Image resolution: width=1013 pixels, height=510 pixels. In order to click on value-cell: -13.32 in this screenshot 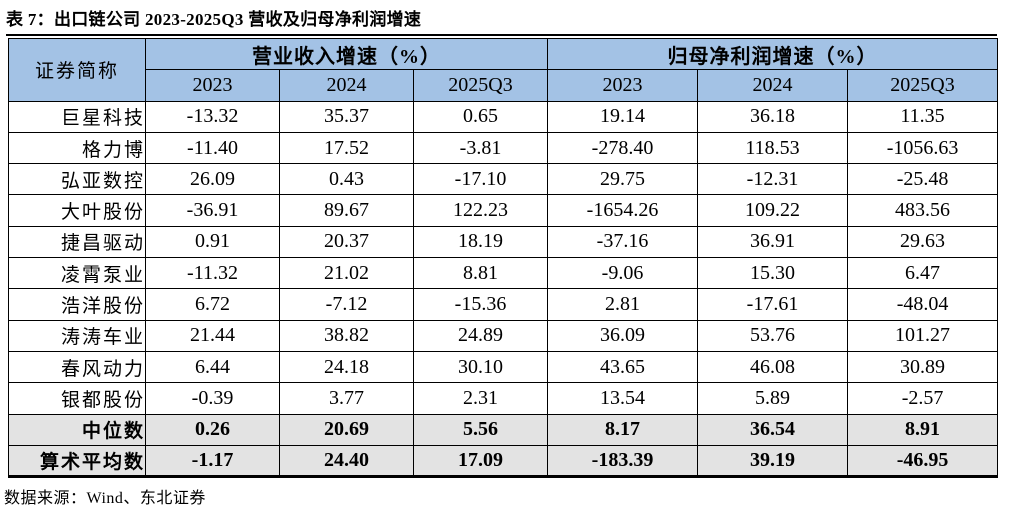, I will do `click(212, 116)`.